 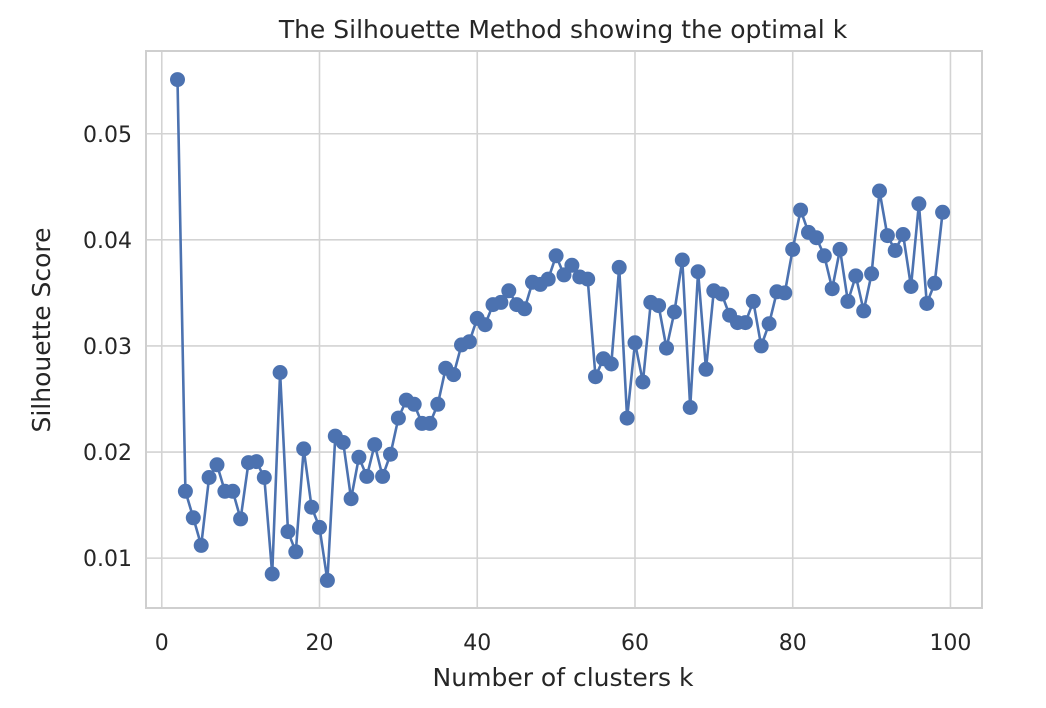 I want to click on x-tick-label: 40, so click(x=477, y=643).